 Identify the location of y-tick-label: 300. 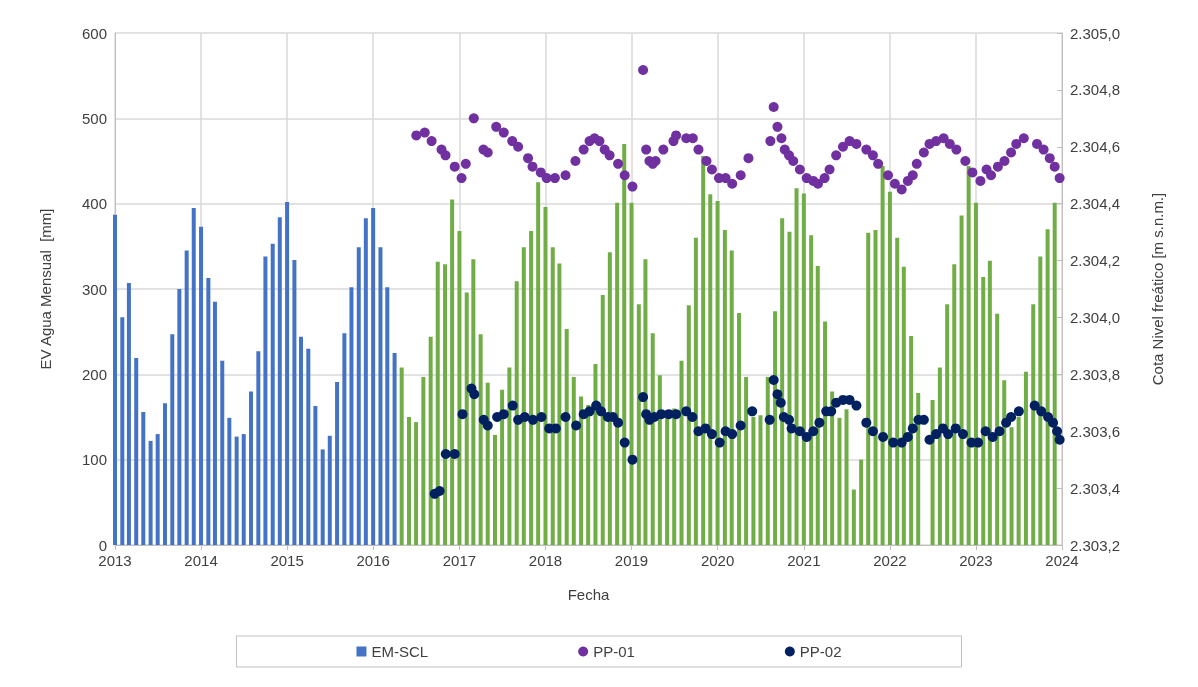
(94, 289).